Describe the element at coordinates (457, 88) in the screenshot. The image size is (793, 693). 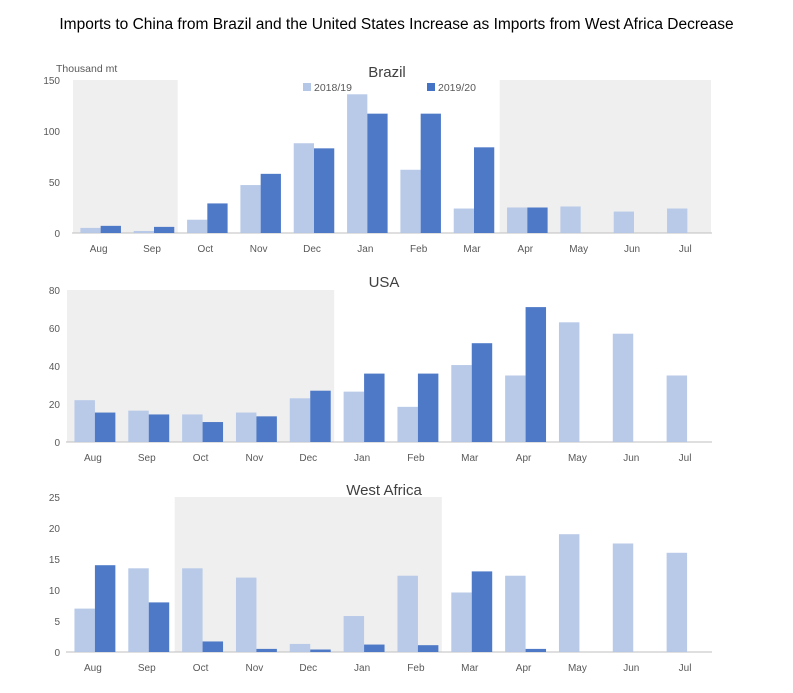
I see `legend-entry: 2019/20` at that location.